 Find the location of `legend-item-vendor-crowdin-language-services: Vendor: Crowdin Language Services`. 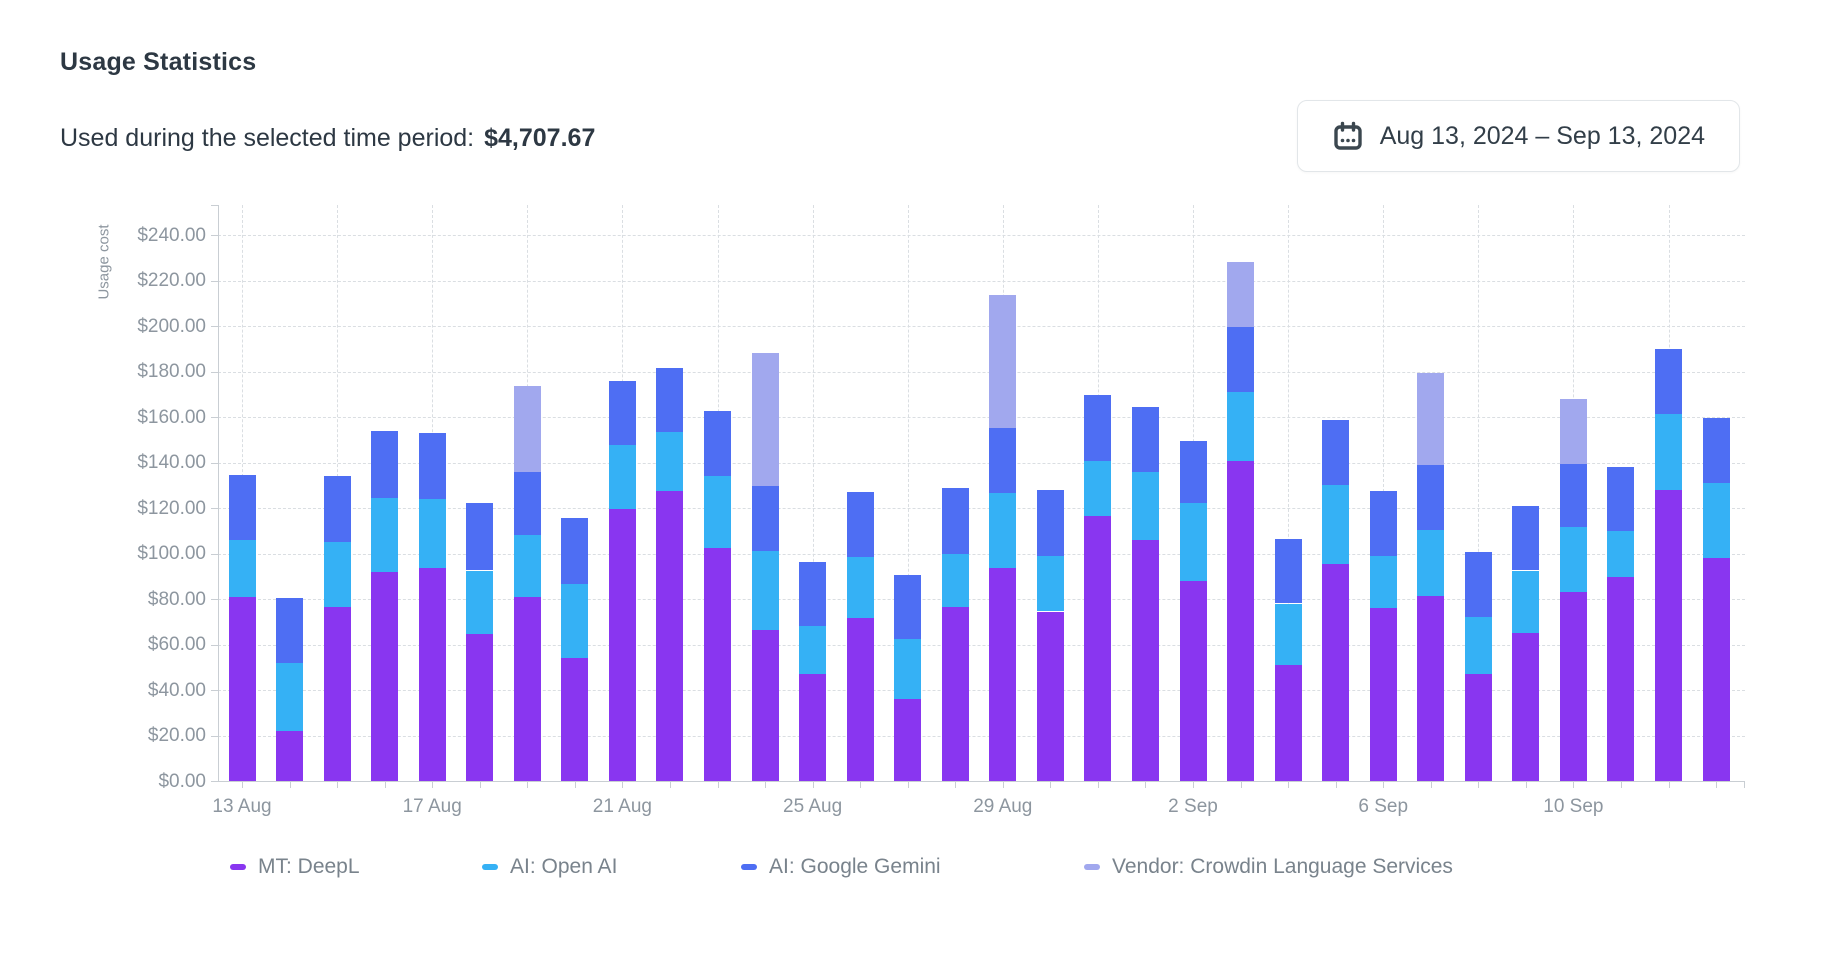

legend-item-vendor-crowdin-language-services: Vendor: Crowdin Language Services is located at coordinates (1268, 867).